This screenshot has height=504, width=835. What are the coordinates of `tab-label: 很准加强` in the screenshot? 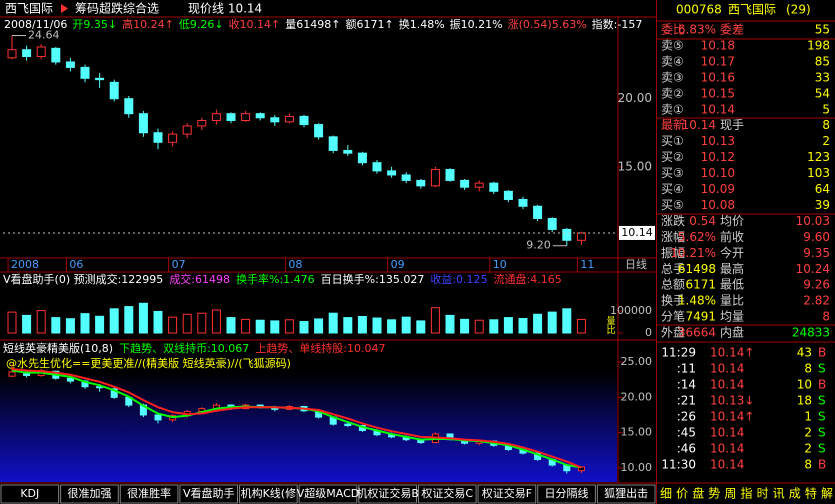 It's located at (89, 493).